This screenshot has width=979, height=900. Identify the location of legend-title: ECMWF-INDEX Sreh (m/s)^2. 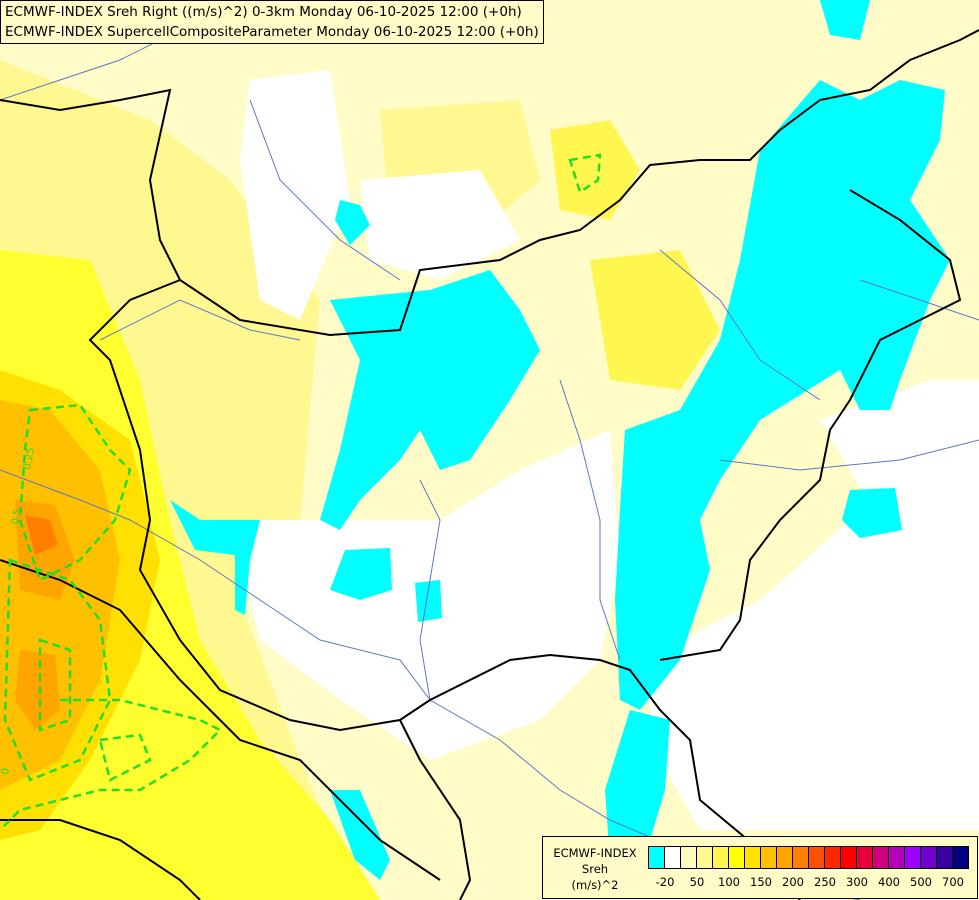
(595, 869).